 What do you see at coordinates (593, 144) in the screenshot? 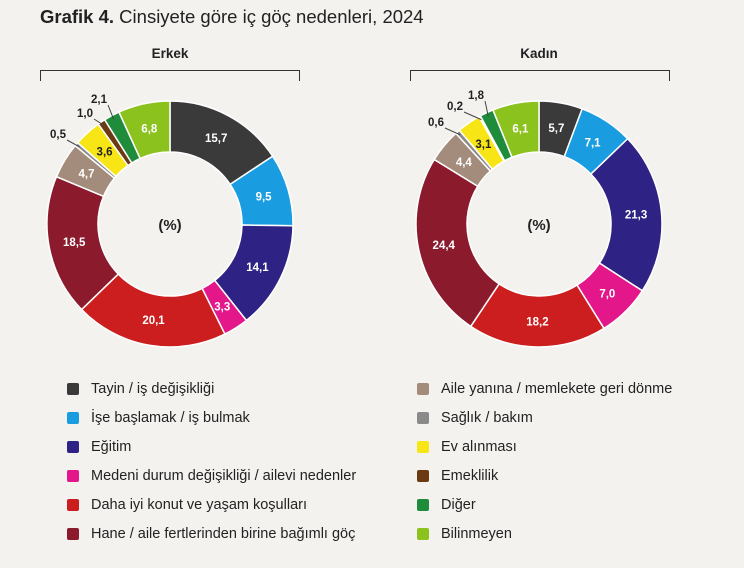
I see `value-label-kadin-i-e-ba-lamak-i-bulmak: 7,1` at bounding box center [593, 144].